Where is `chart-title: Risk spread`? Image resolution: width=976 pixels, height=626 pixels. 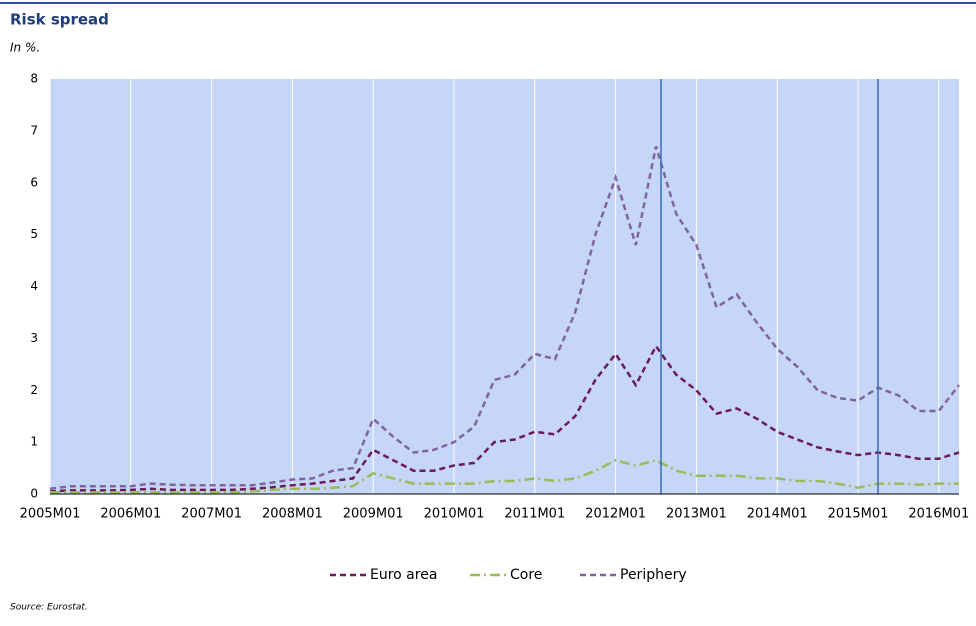 chart-title: Risk spread is located at coordinates (59, 20).